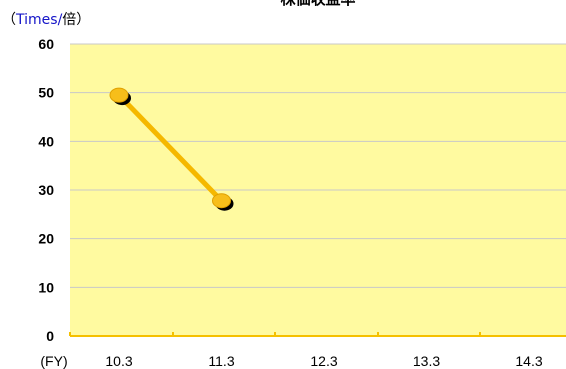 The width and height of the screenshot is (566, 369). What do you see at coordinates (50, 336) in the screenshot?
I see `y-tick-label: 0` at bounding box center [50, 336].